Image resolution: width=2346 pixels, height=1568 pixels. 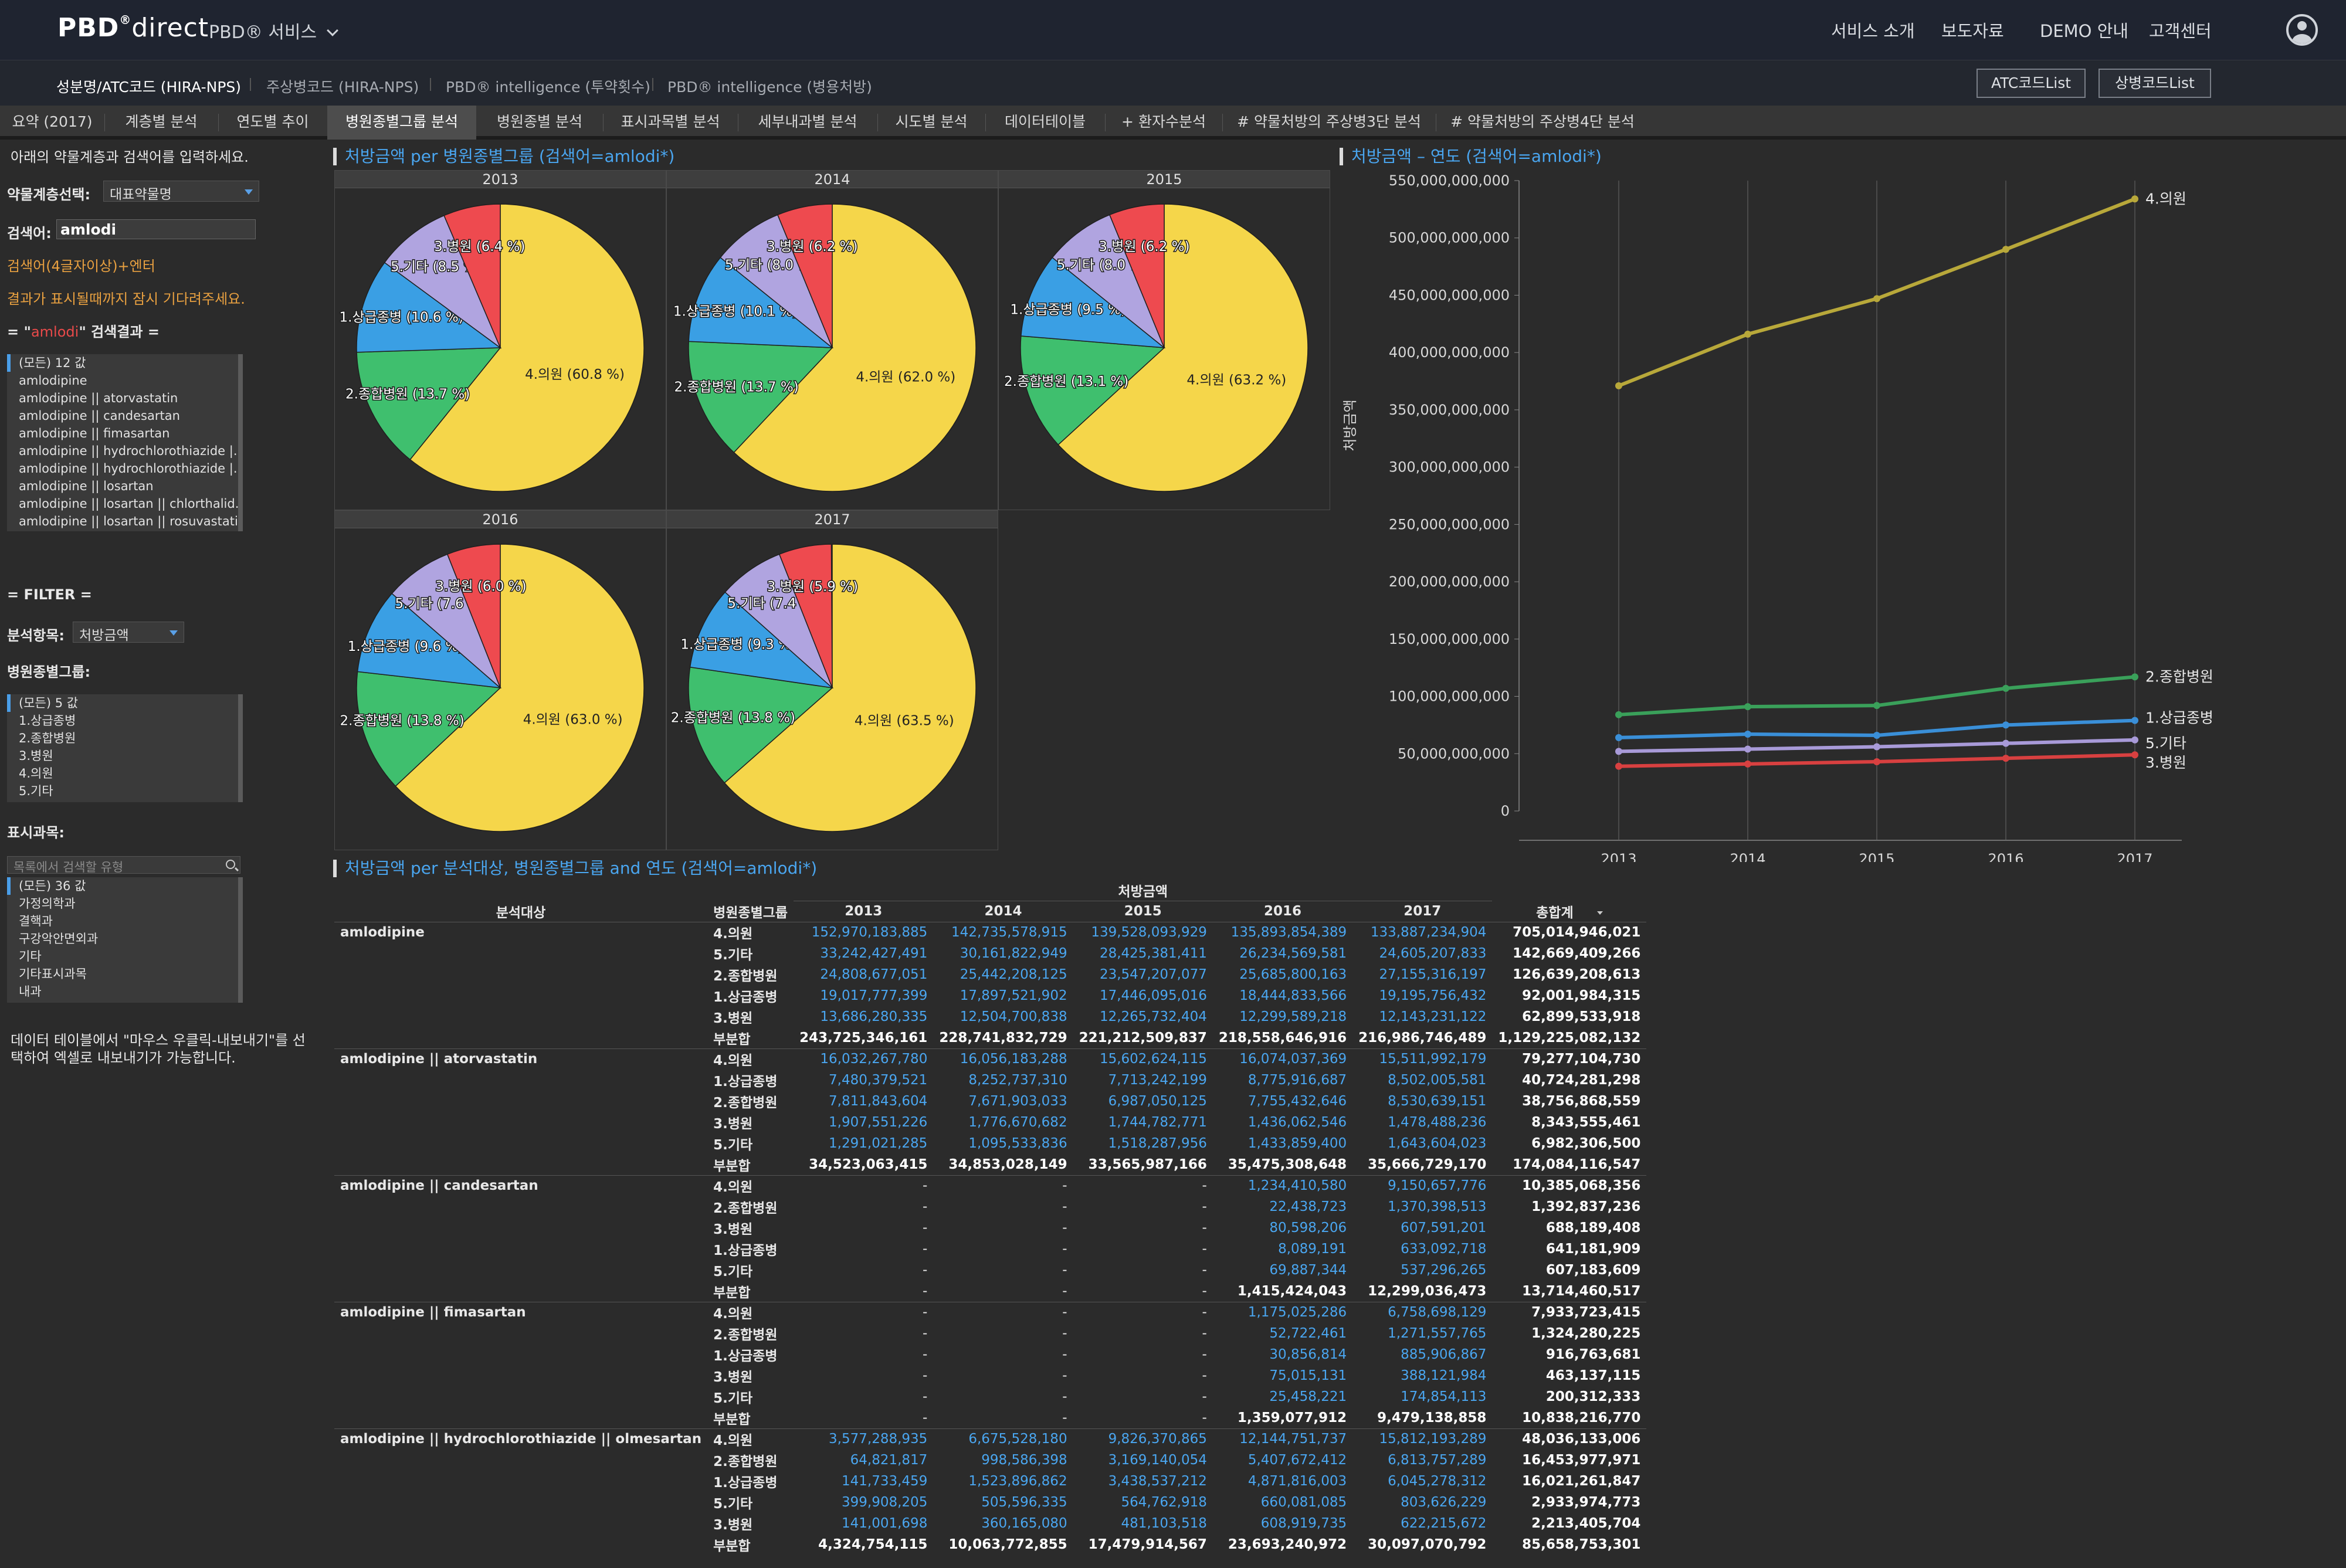 I want to click on search-icon, so click(x=231, y=864).